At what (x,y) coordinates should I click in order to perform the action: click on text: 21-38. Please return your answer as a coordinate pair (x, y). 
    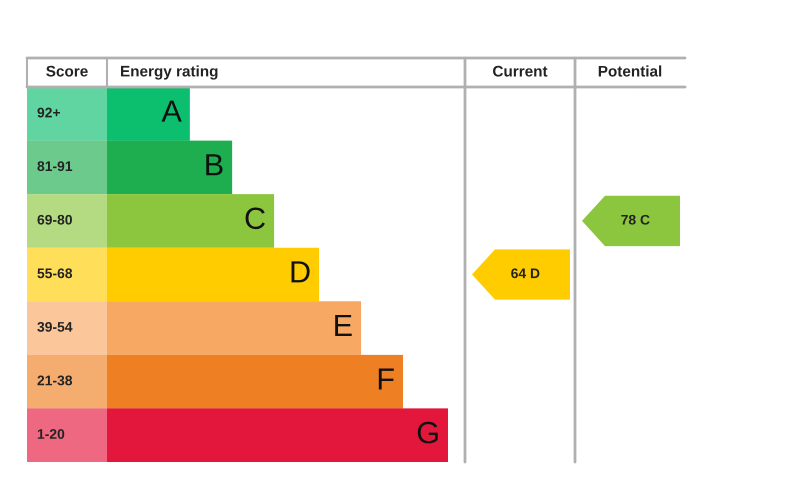
    Looking at the image, I should click on (54, 381).